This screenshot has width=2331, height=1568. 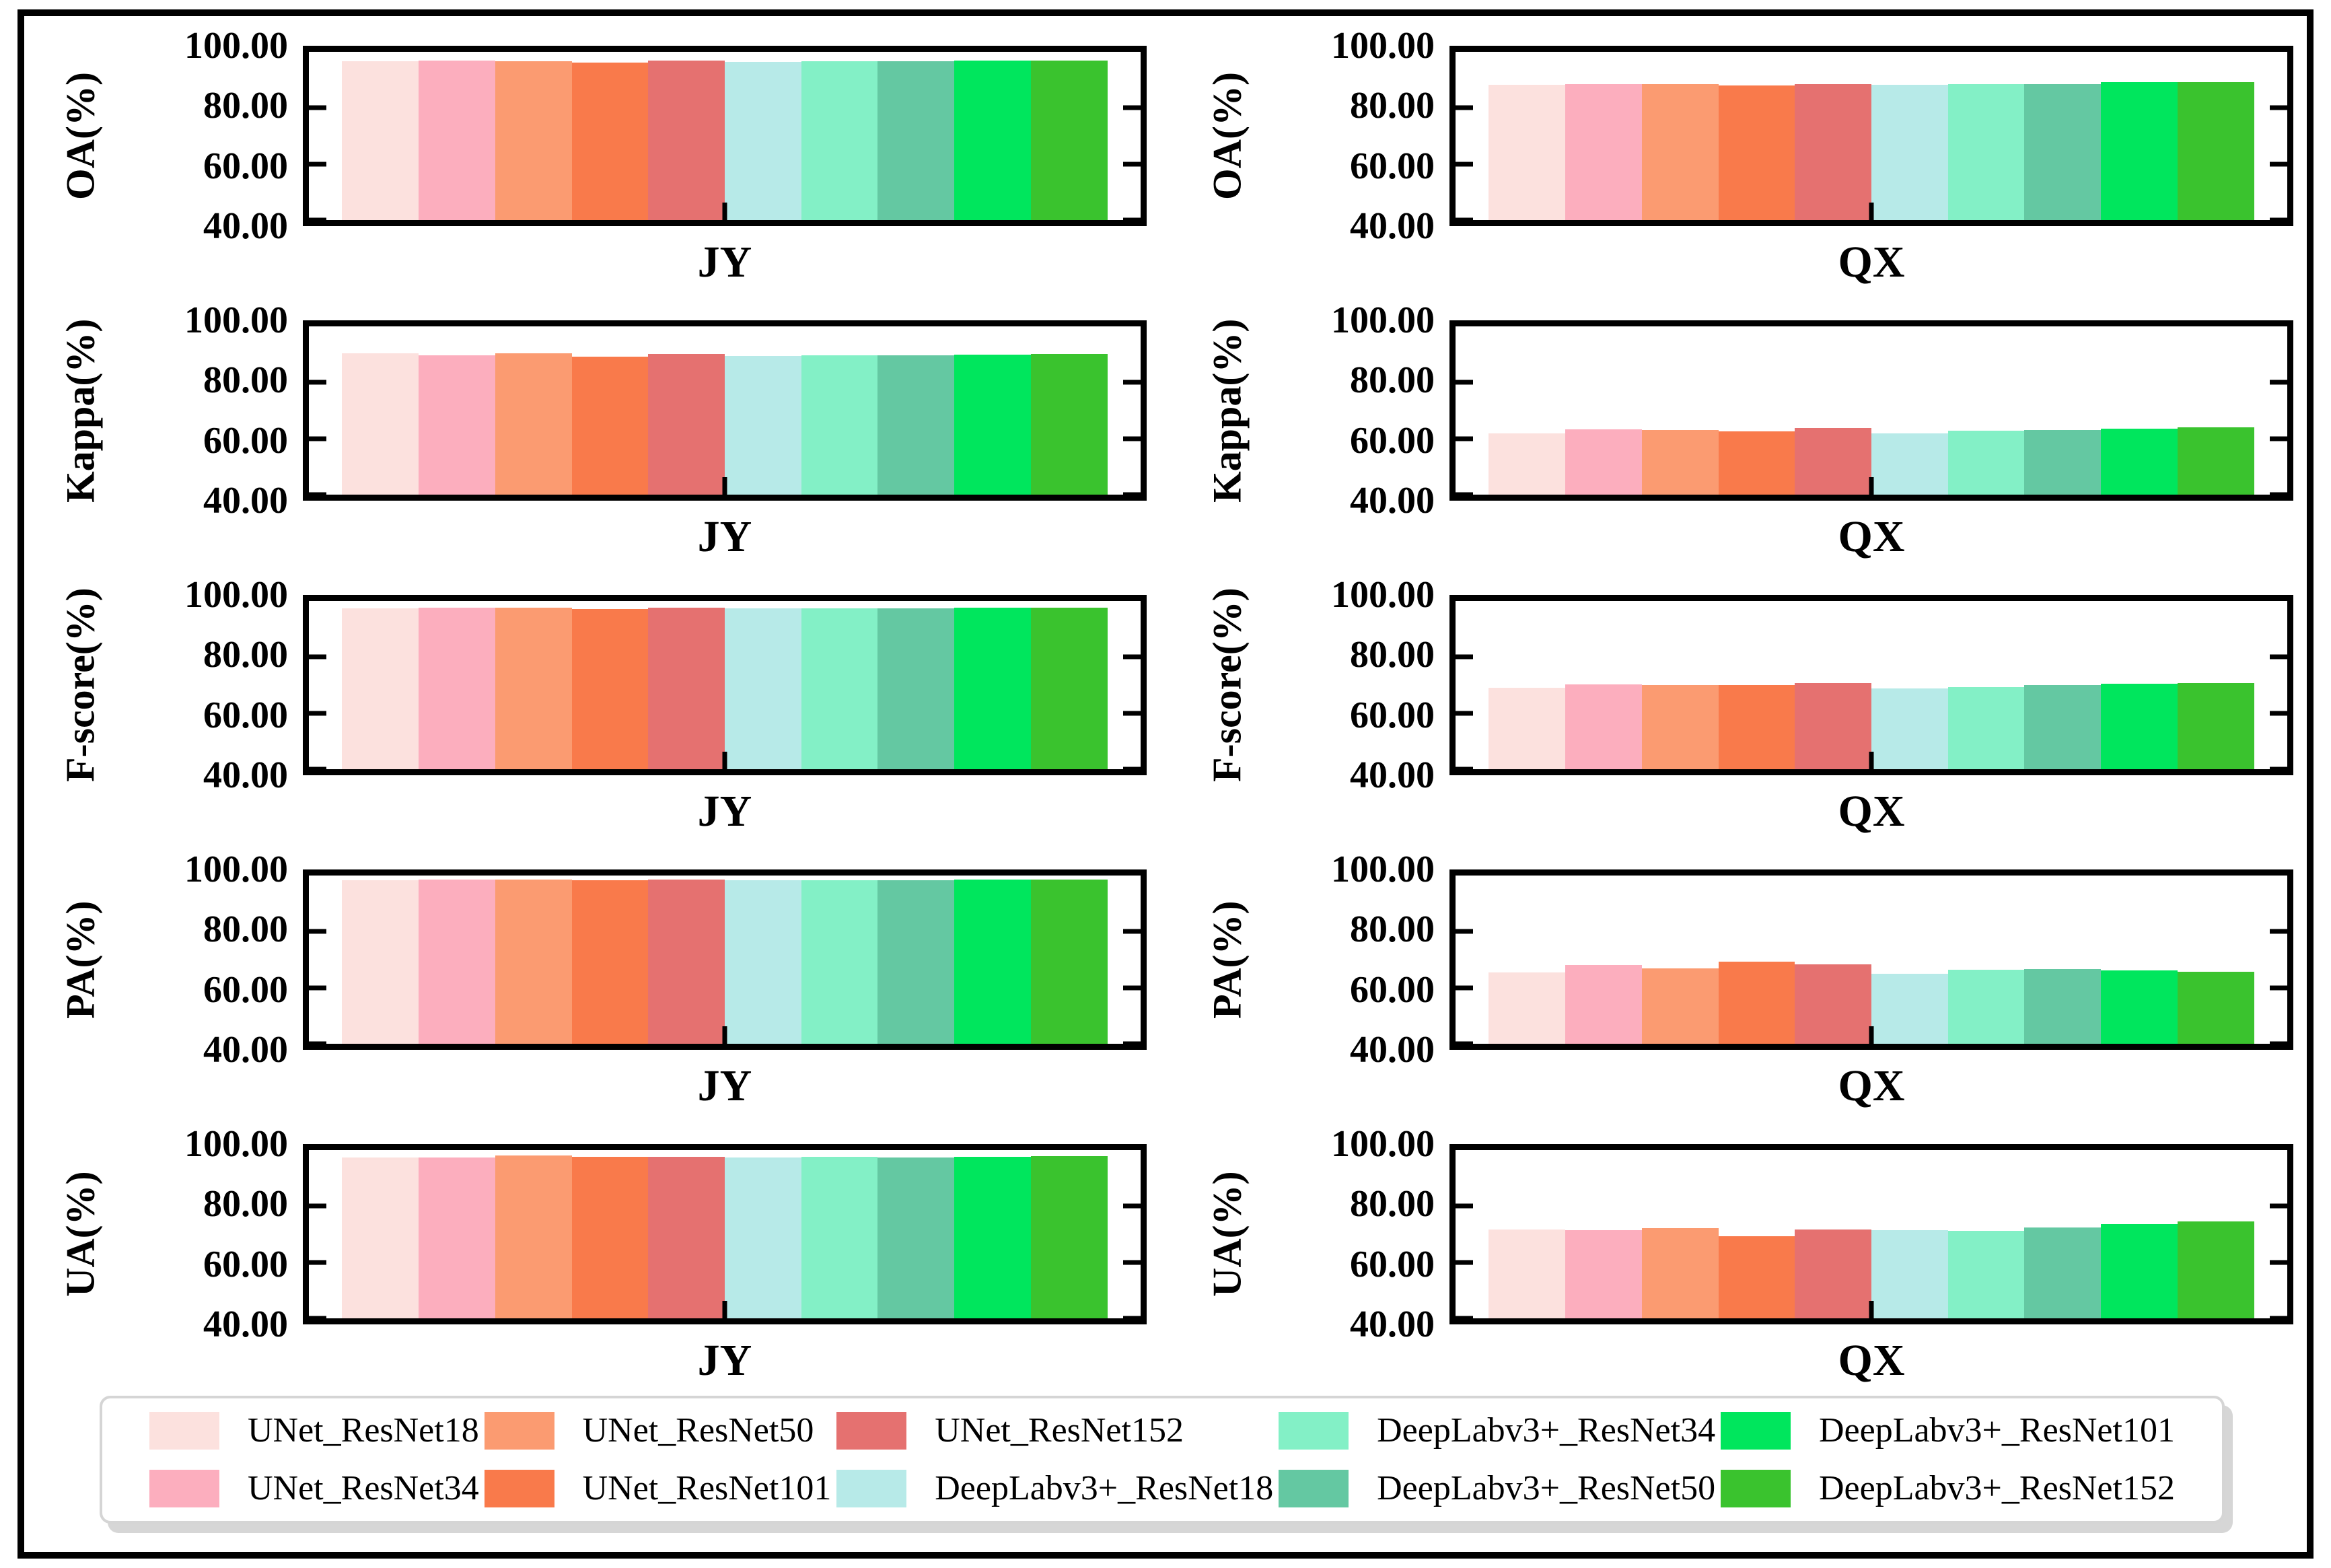 I want to click on bar-DeepLabv3+_ResNet101, so click(x=2139, y=1271).